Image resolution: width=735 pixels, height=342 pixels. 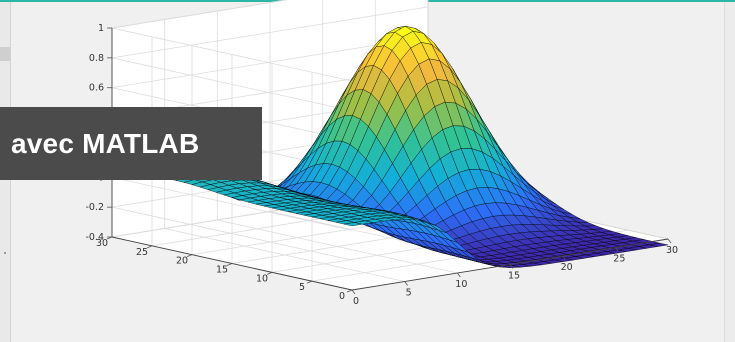 What do you see at coordinates (659, 244) in the screenshot?
I see `surface-face` at bounding box center [659, 244].